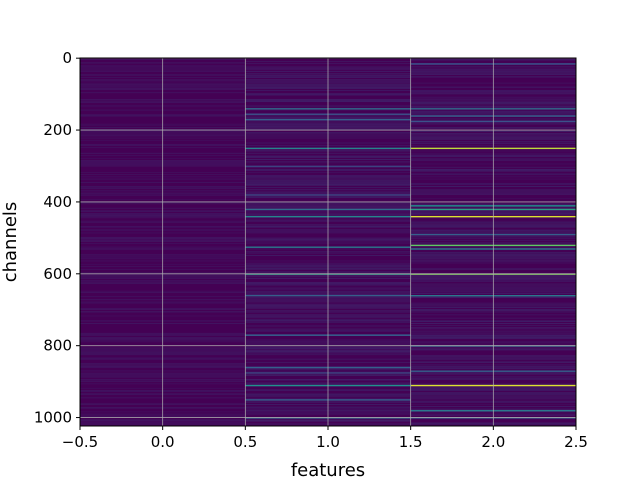 The height and width of the screenshot is (480, 640). I want to click on y-tick-label: 0, so click(67, 58).